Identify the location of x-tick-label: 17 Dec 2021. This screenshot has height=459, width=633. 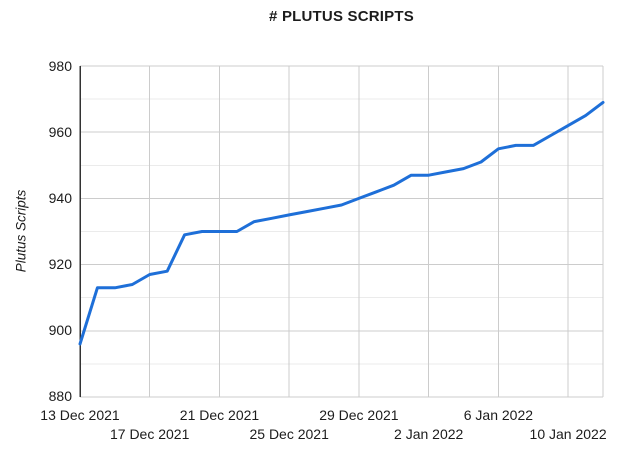
(149, 434).